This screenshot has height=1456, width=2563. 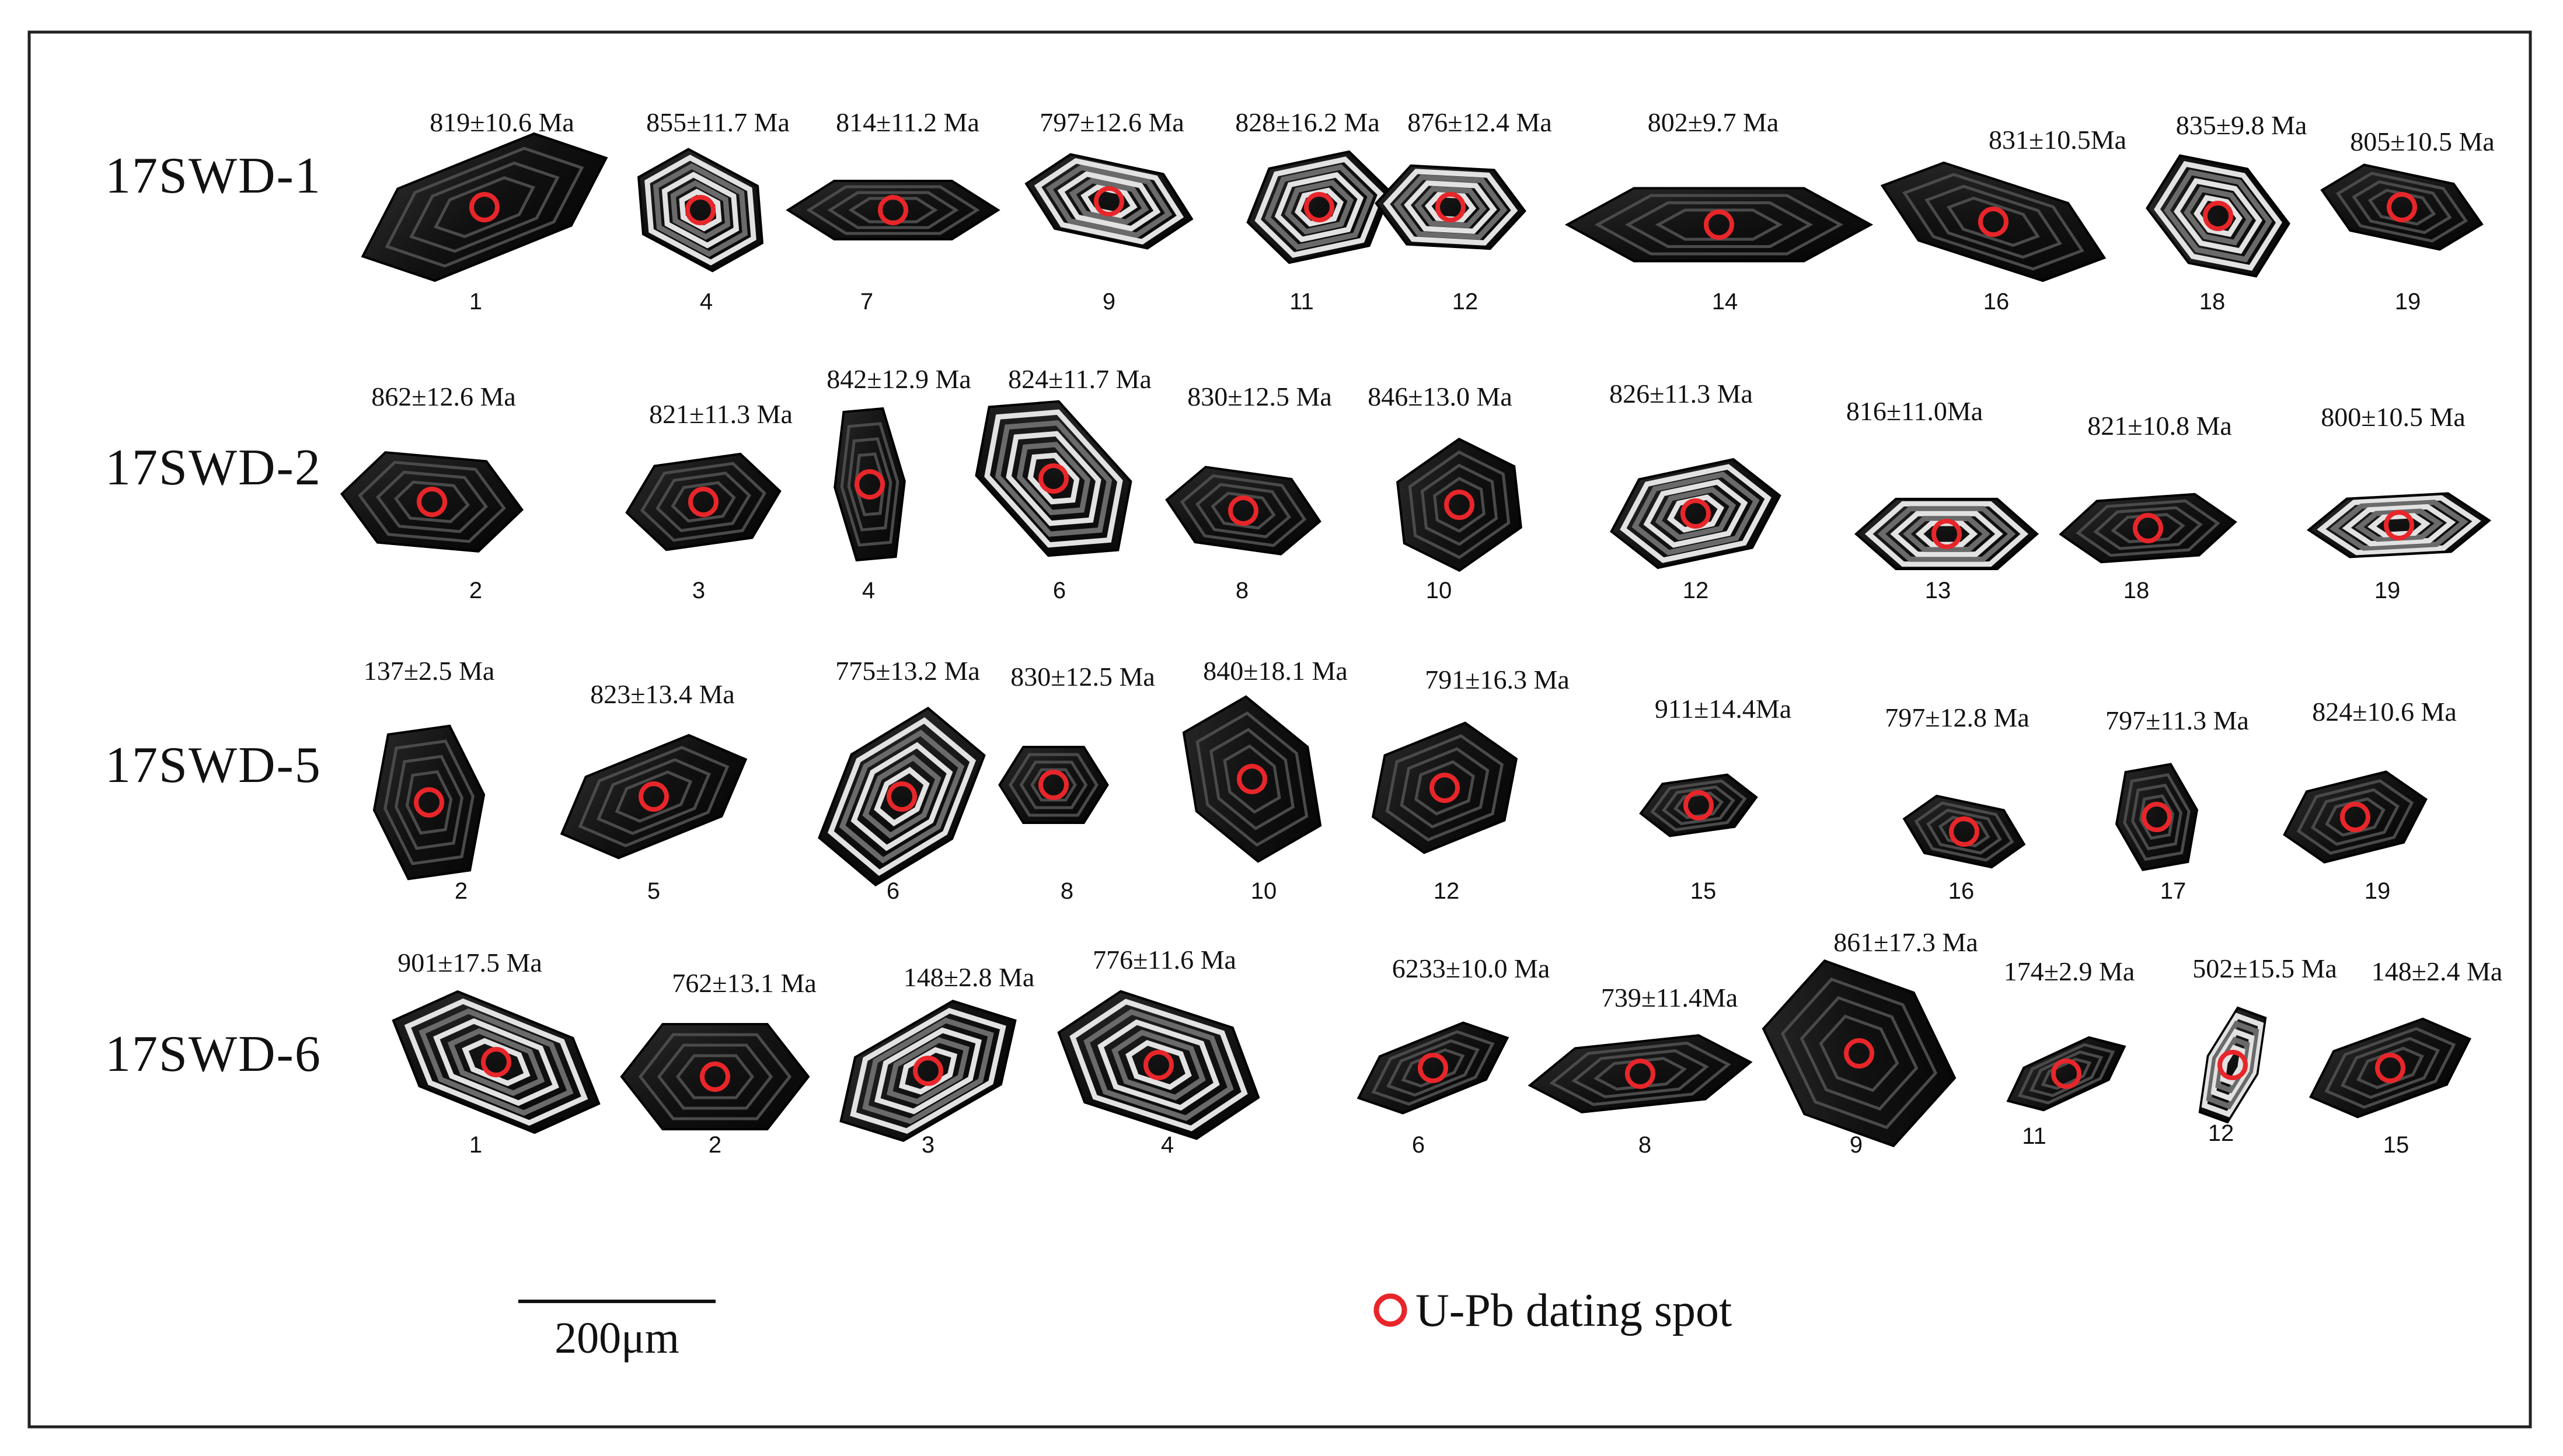 I want to click on grain-number: 10, so click(x=1439, y=590).